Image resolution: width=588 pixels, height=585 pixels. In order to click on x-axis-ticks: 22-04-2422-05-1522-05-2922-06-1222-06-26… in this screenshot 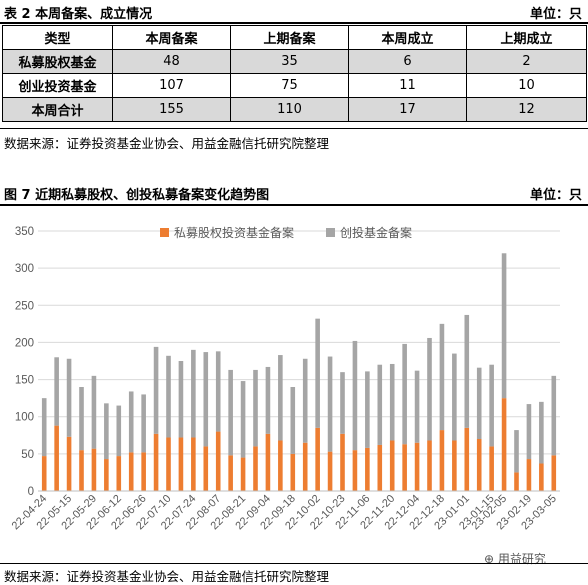, I will do `click(284, 513)`.